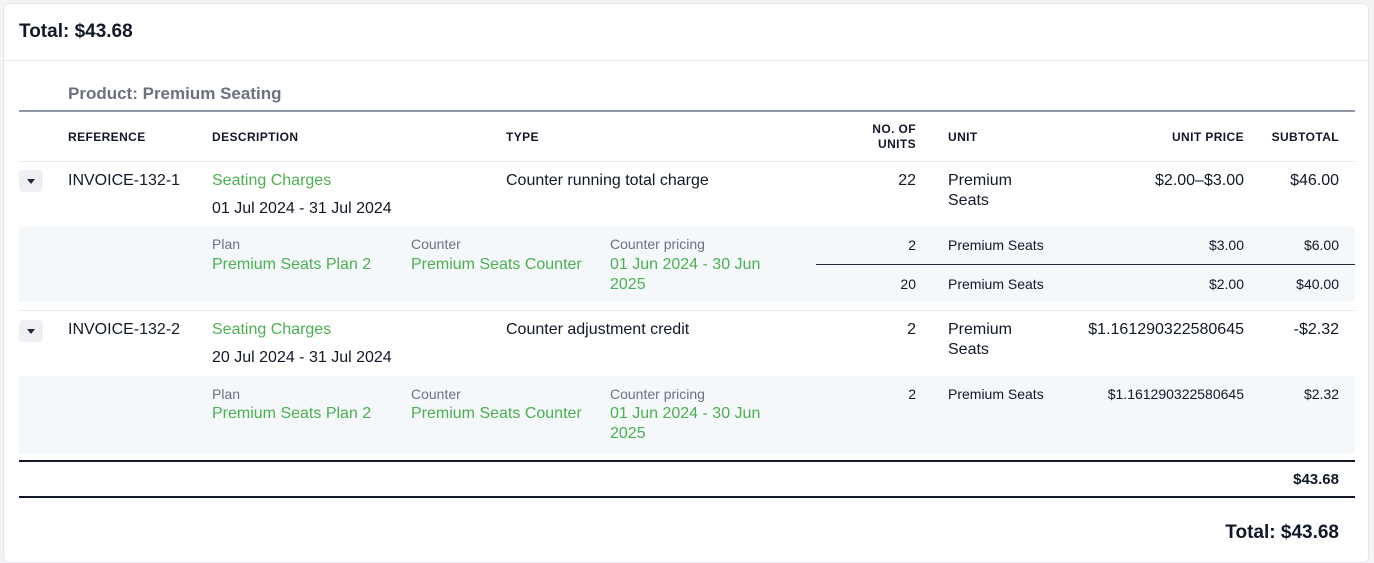  Describe the element at coordinates (866, 137) in the screenshot. I see `col-units: NO. OF UNITS` at that location.